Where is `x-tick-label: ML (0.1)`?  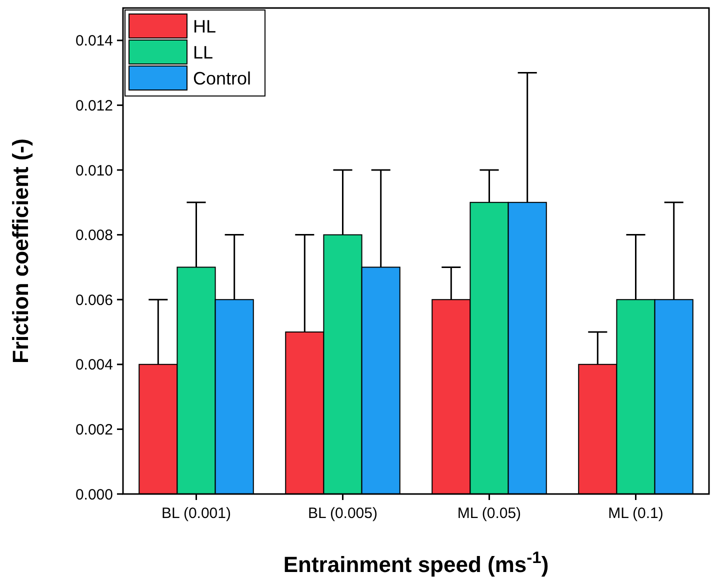
x-tick-label: ML (0.1) is located at coordinates (636, 513).